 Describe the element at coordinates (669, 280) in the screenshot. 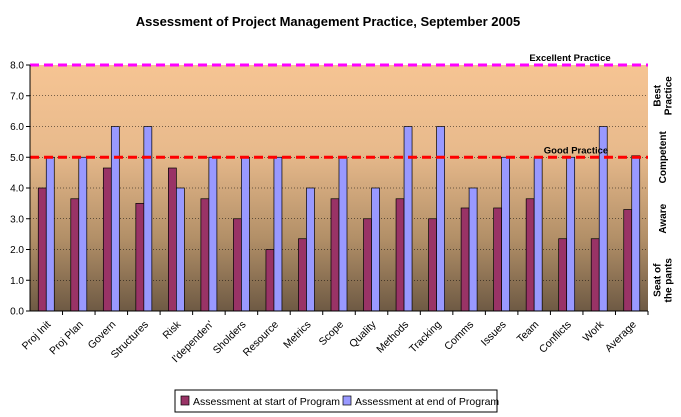

I see `right-band-label-line: the pants` at that location.